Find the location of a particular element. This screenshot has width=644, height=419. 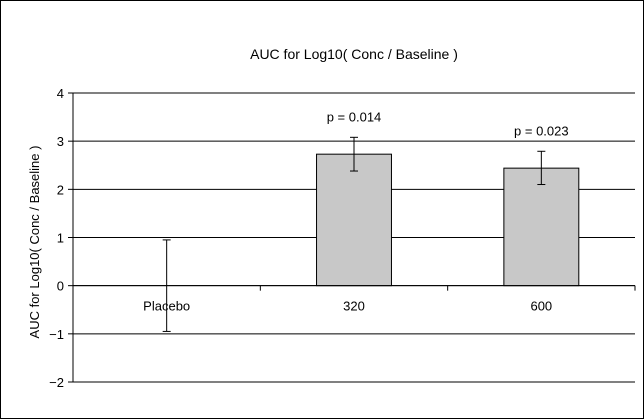

x-tick-label: Placebo is located at coordinates (166, 306).